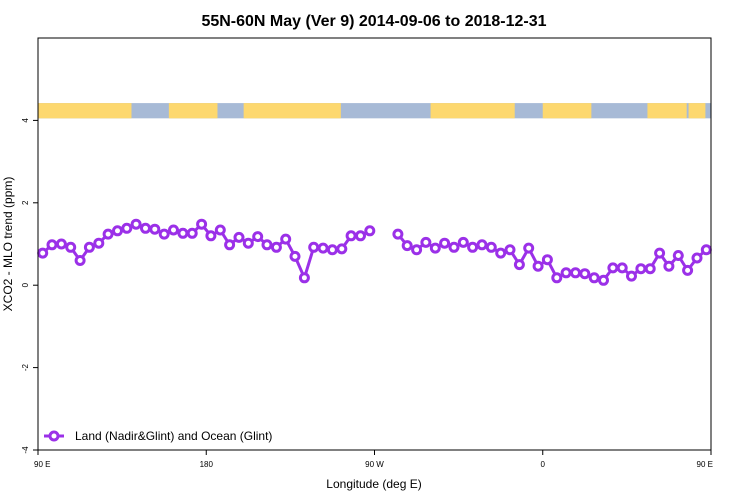  I want to click on legend: Land (Nadir&Glint) and Ocean (Glint), so click(158, 436).